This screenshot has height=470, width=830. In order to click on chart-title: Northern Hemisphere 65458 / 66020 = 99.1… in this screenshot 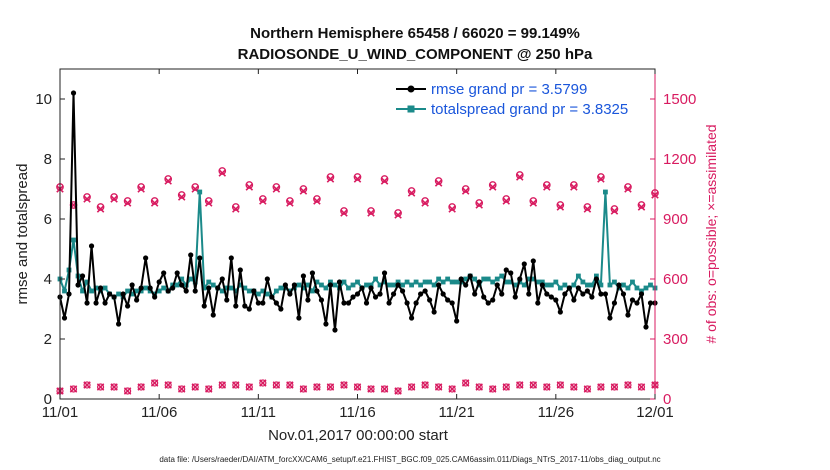, I will do `click(415, 33)`.